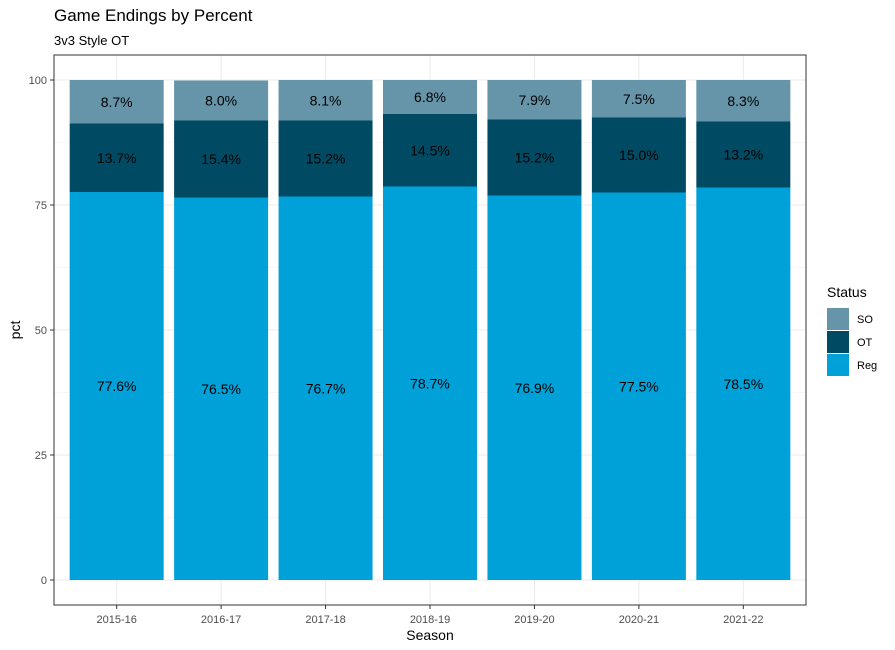 The height and width of the screenshot is (650, 895). I want to click on bar-label-reg-2021-22: 78.5%, so click(743, 384).